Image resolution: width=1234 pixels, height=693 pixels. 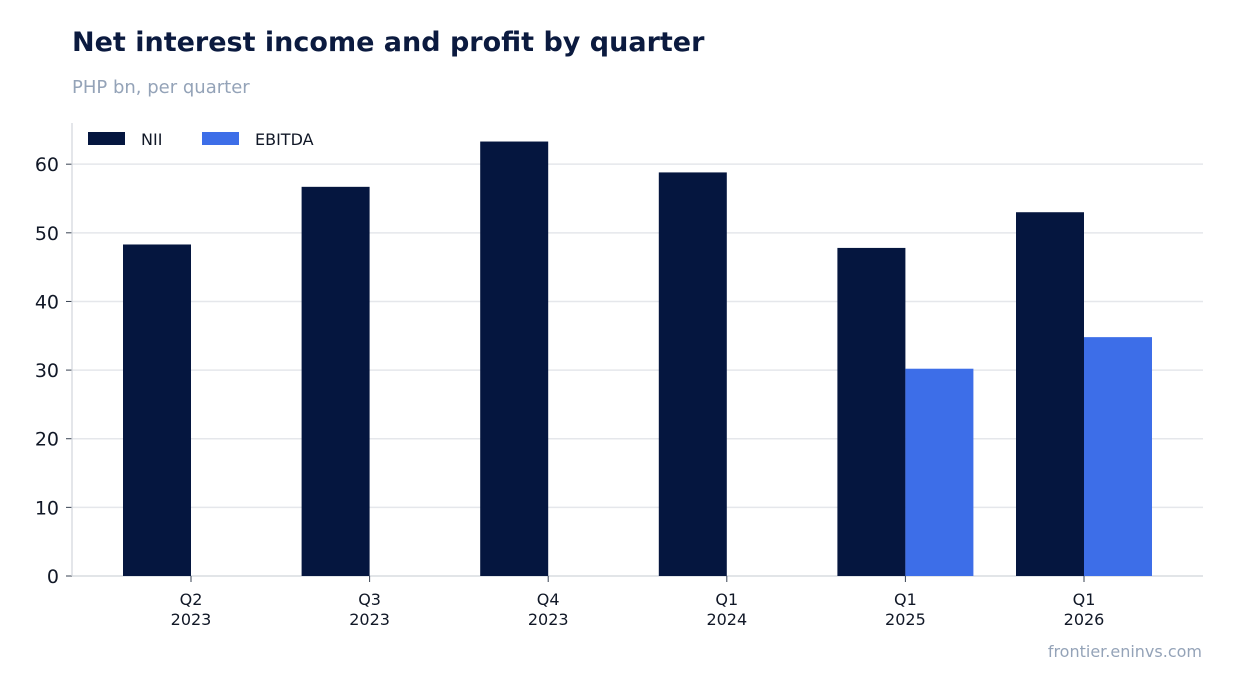 I want to click on y-tick-label: 50, so click(x=47, y=234).